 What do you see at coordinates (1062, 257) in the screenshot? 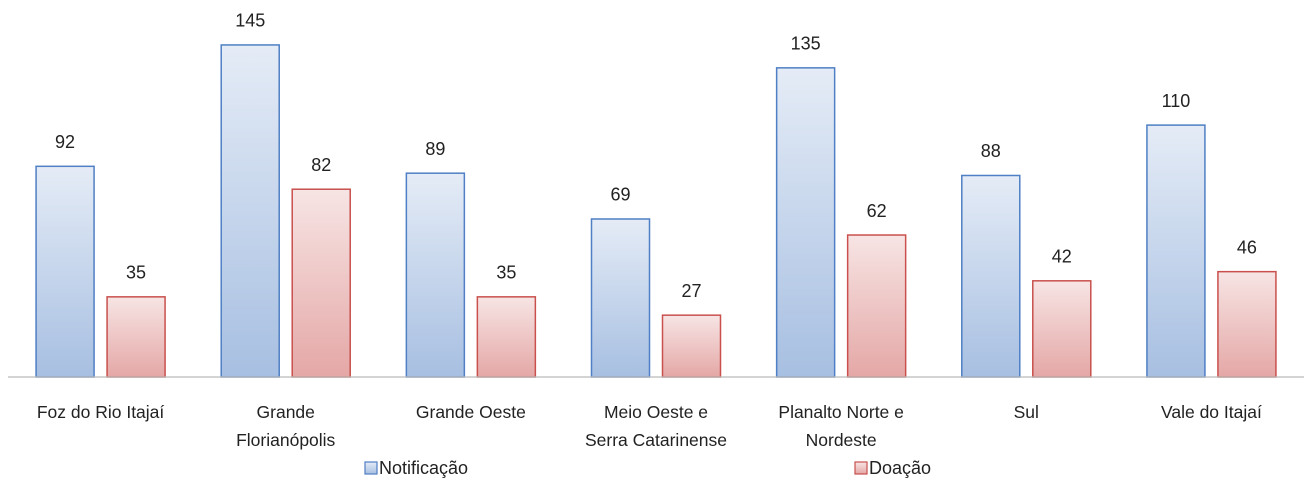
I see `data-label: 42` at bounding box center [1062, 257].